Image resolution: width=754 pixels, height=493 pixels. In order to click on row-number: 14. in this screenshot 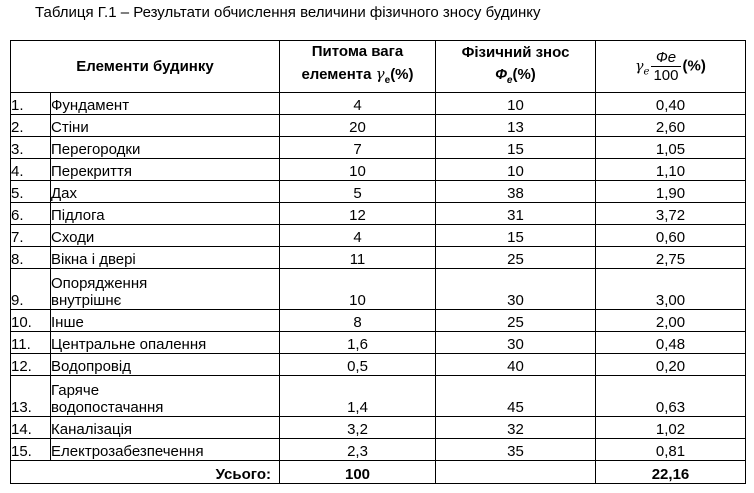, I will do `click(30, 427)`.